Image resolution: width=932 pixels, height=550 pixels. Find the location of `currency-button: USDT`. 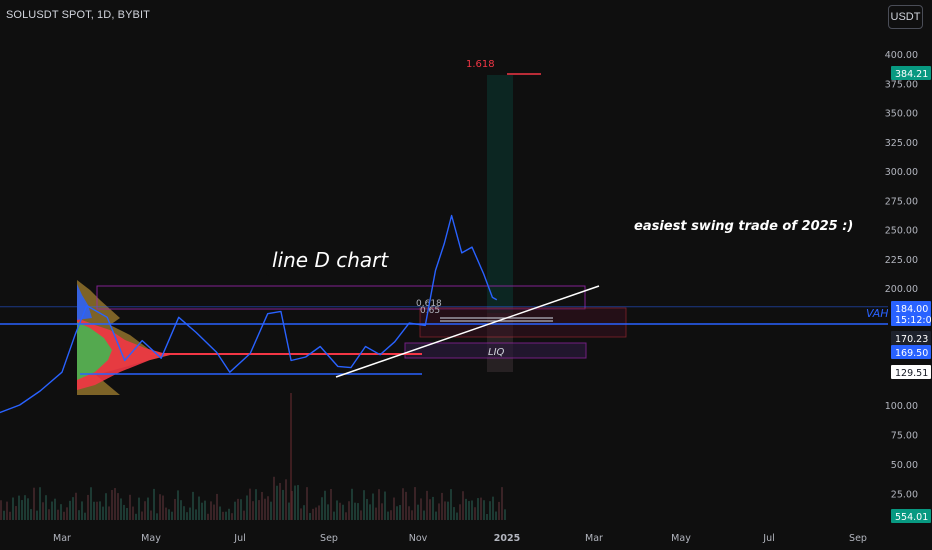

currency-button: USDT is located at coordinates (905, 17).